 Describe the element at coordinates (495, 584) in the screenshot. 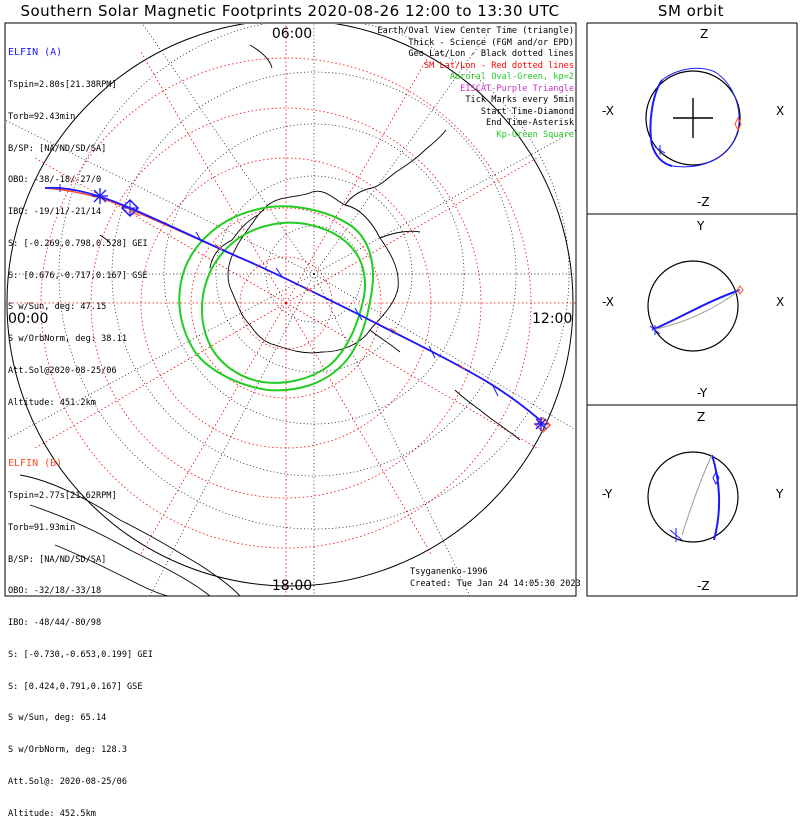

I see `created-timestamp: Created: Tue Jan 24 14:05:30 2023` at that location.